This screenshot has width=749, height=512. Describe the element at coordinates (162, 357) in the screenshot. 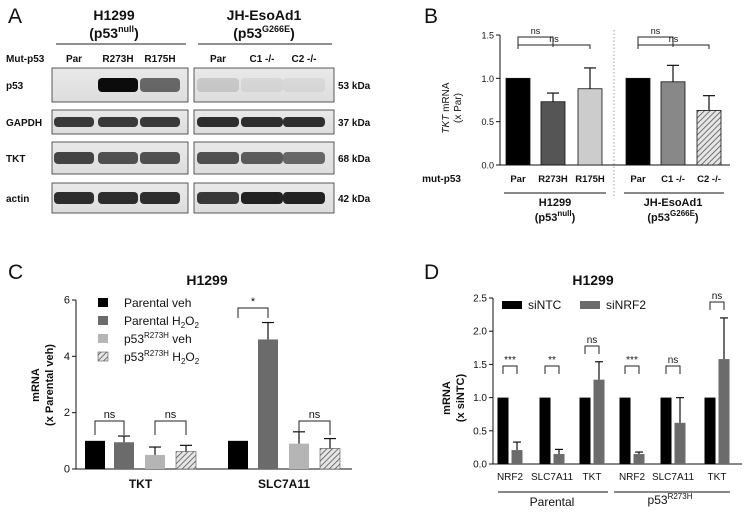

I see `legend-label-p53-r273h-h2o2: p53R273H H2O2` at that location.